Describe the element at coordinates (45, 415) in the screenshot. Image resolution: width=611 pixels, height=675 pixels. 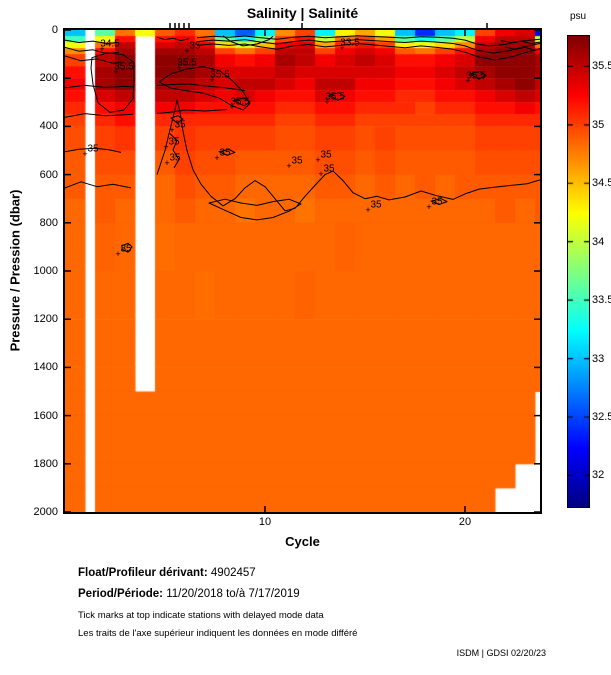
I see `y-tick-label: 1600` at that location.